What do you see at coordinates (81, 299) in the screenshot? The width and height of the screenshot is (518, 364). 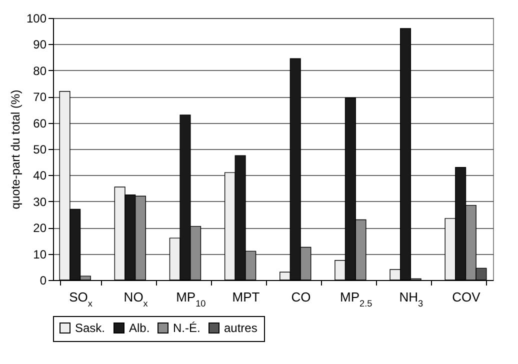 I see `x-tick-label: SO$_{x}$` at bounding box center [81, 299].